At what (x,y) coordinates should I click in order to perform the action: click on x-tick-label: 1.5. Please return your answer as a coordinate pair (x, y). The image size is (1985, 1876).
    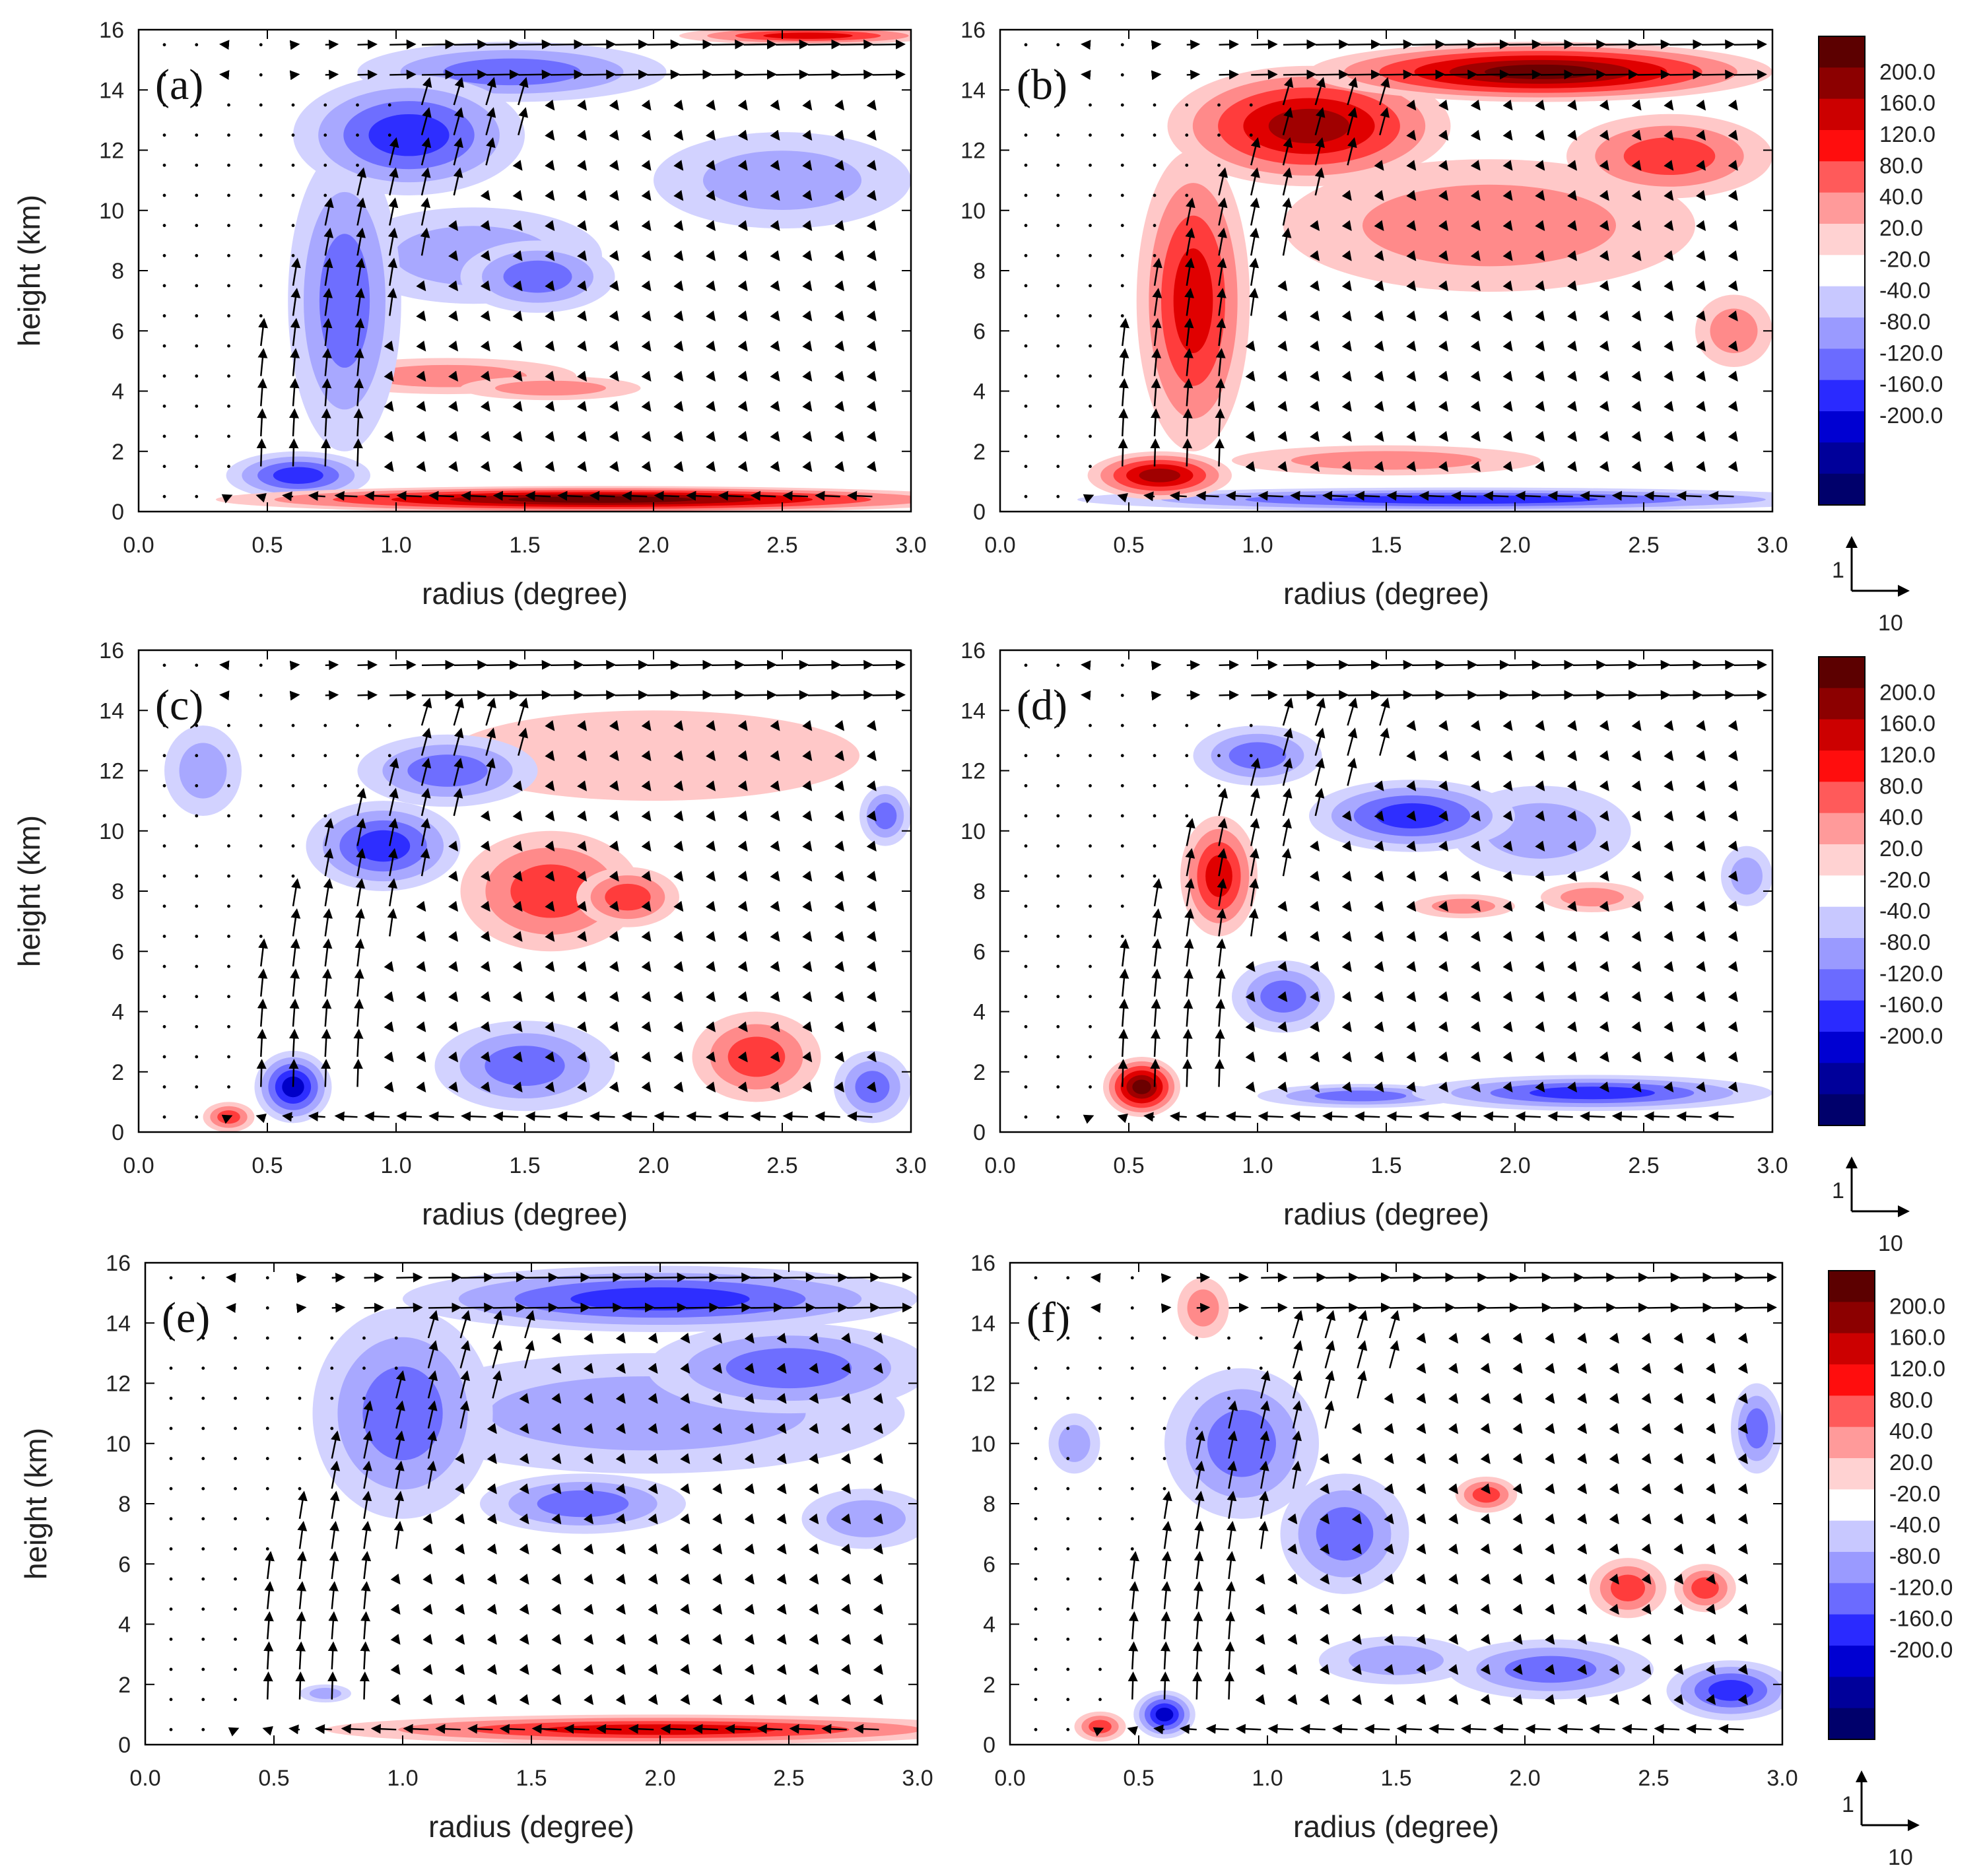
    Looking at the image, I should click on (1386, 1165).